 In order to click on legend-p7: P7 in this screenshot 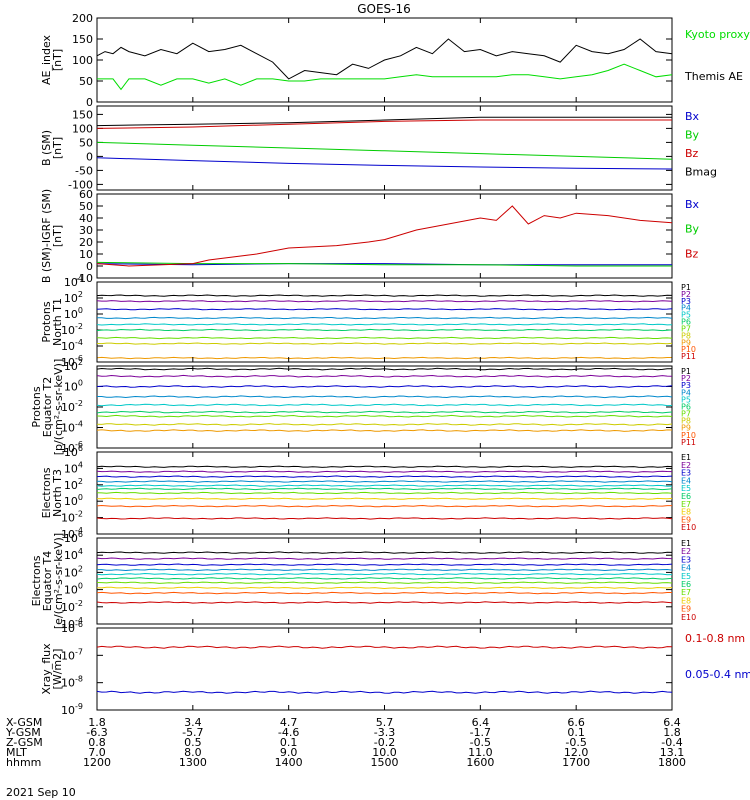, I will do `click(686, 414)`.